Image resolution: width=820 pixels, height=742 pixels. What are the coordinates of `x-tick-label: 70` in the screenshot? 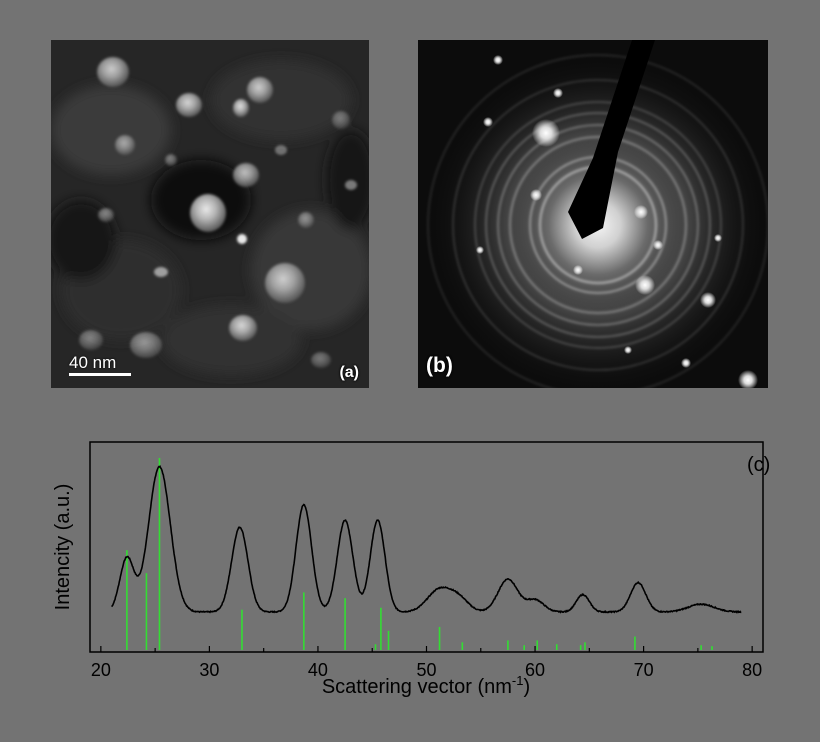 It's located at (644, 670).